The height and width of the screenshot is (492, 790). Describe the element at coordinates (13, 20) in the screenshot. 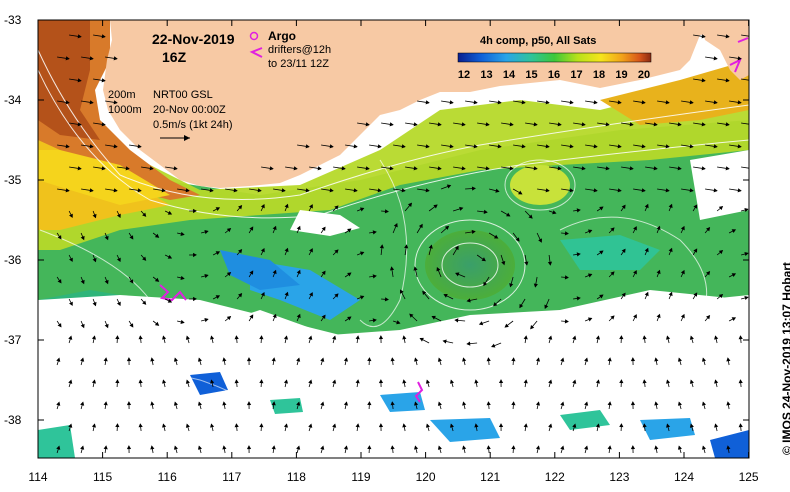

I see `y-tick-label: -33` at that location.